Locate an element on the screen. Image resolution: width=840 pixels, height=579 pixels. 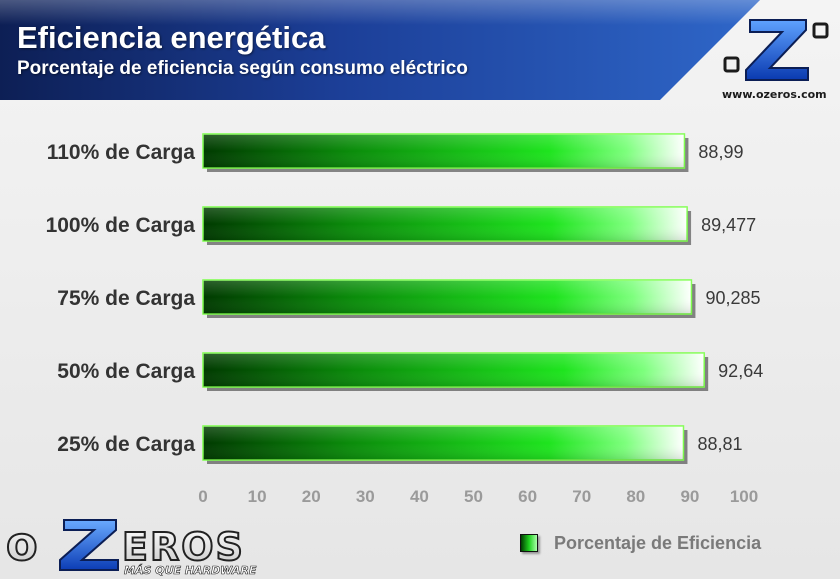
value-labels-layer: 88,99 89,477 90,285 92,64 88,81 is located at coordinates (730, 298).